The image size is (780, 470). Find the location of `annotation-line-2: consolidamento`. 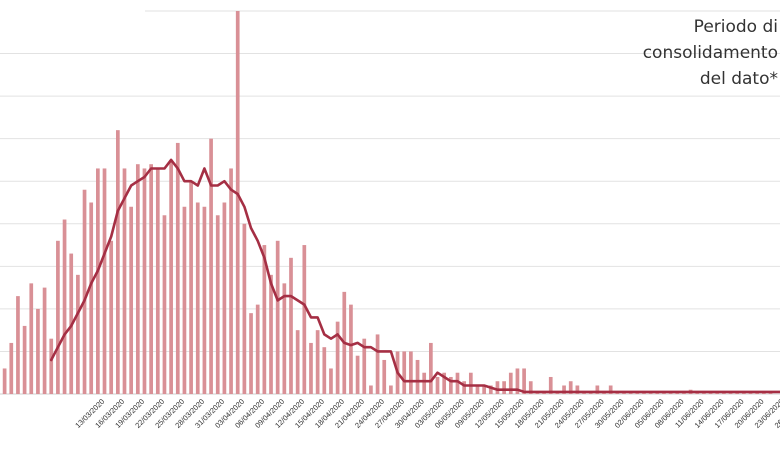

annotation-line-2: consolidamento is located at coordinates (710, 53).